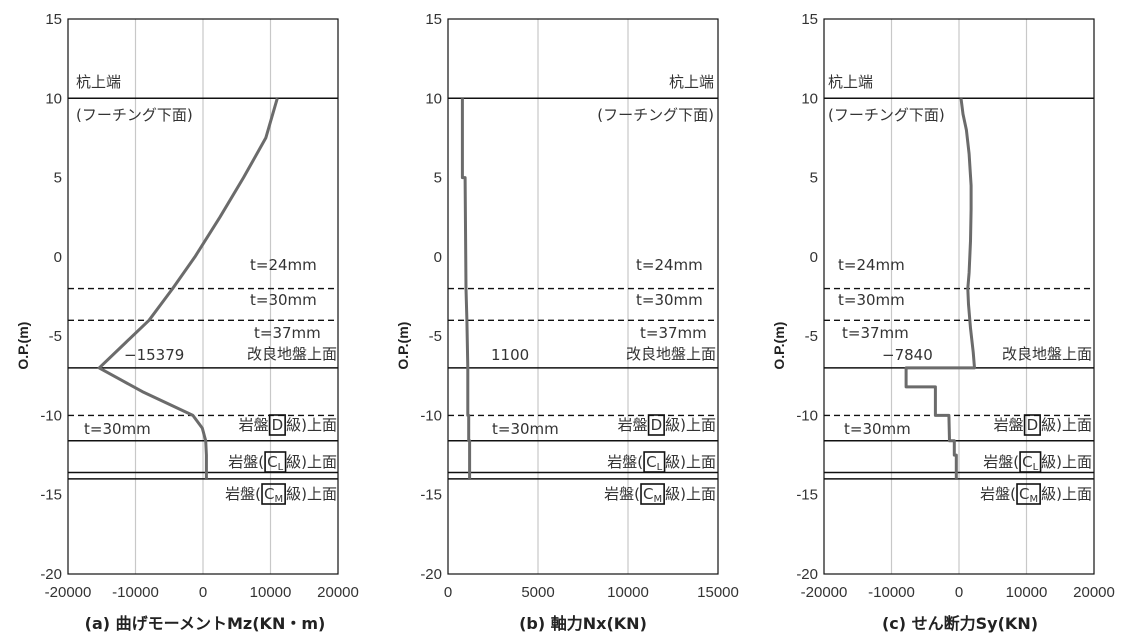  What do you see at coordinates (907, 355) in the screenshot?
I see `peak-value-label: −7840` at bounding box center [907, 355].